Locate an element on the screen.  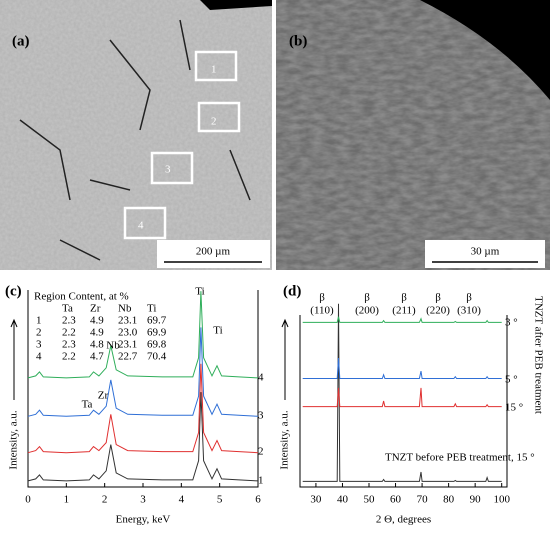
x-axis-label: 2 Θ, degrees is located at coordinates (403, 520).